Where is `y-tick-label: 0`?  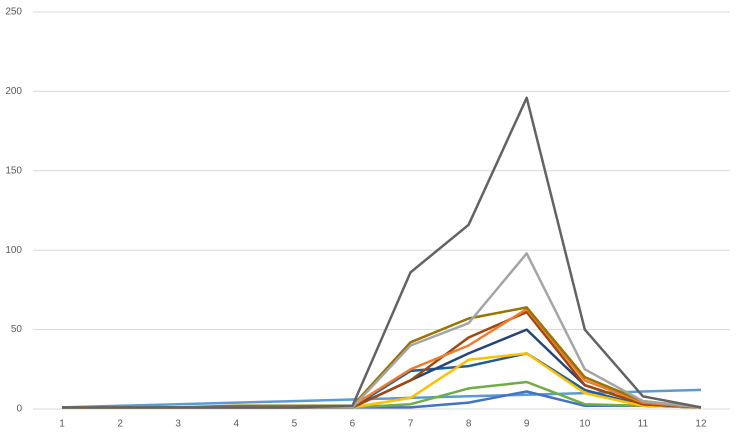 y-tick-label: 0 is located at coordinates (19, 409).